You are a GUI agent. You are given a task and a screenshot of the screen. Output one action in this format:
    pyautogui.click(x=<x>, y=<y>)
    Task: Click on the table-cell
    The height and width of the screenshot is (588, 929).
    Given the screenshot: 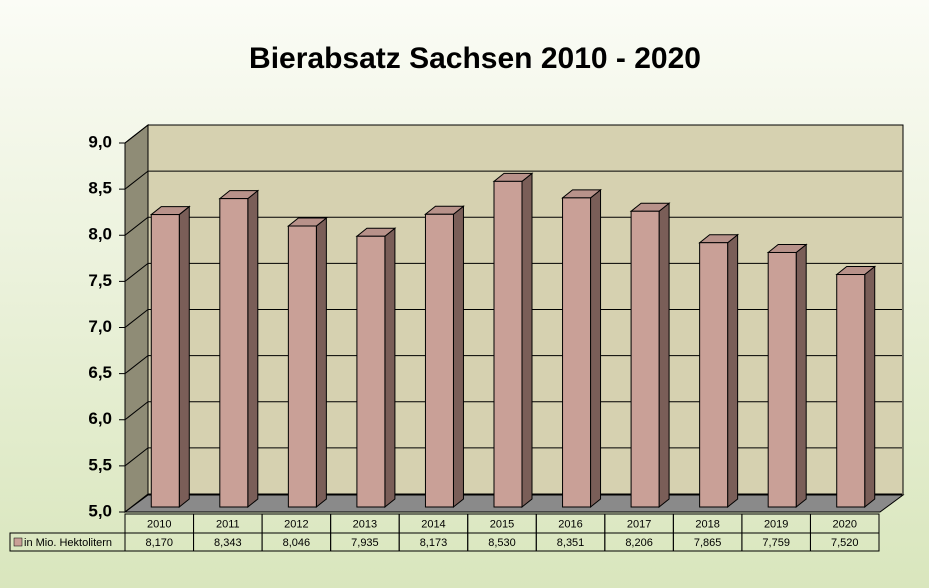 What is the action you would take?
    pyautogui.click(x=844, y=542)
    